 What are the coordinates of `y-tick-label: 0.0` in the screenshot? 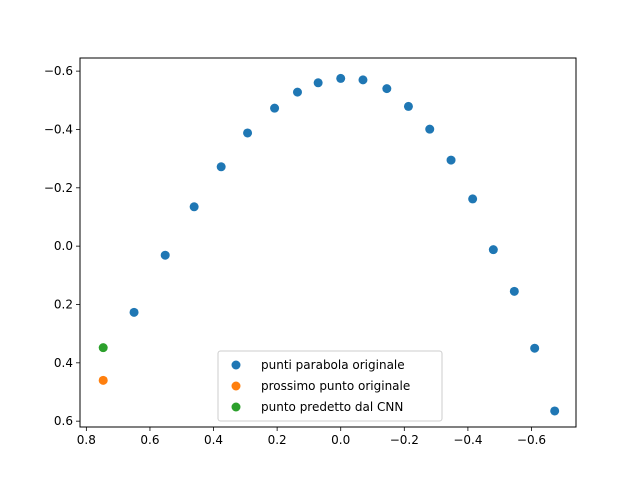 It's located at (63, 246).